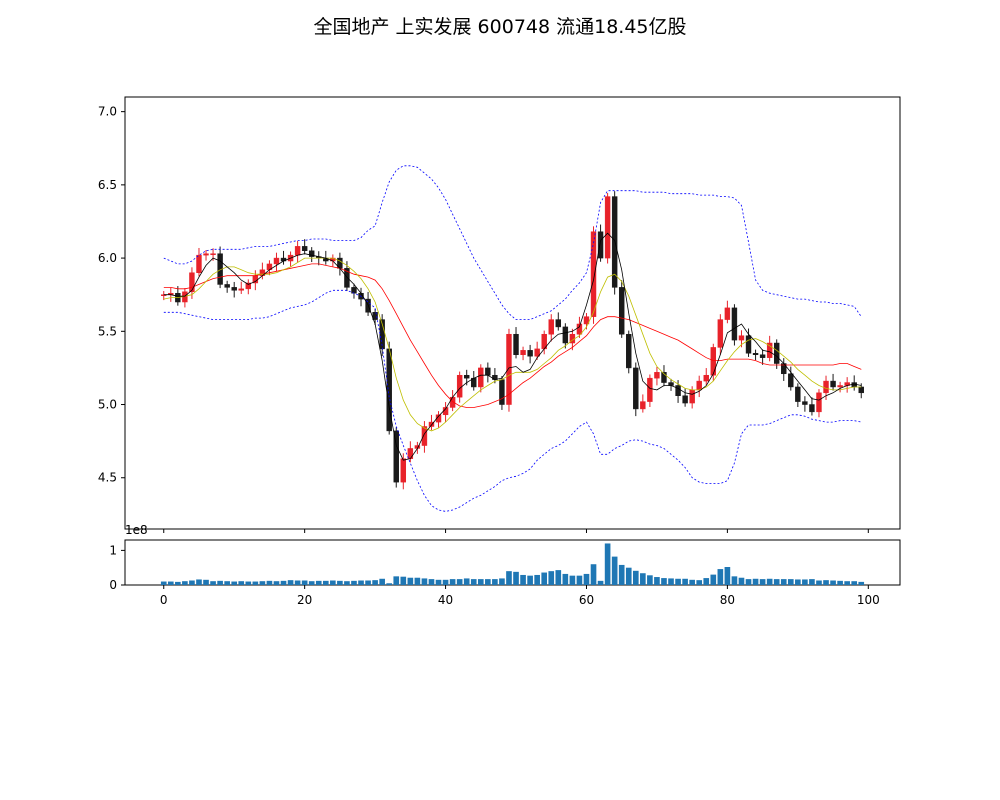 Image resolution: width=1000 pixels, height=800 pixels. What do you see at coordinates (512, 562) in the screenshot?
I see `volume-plot-frame` at bounding box center [512, 562].